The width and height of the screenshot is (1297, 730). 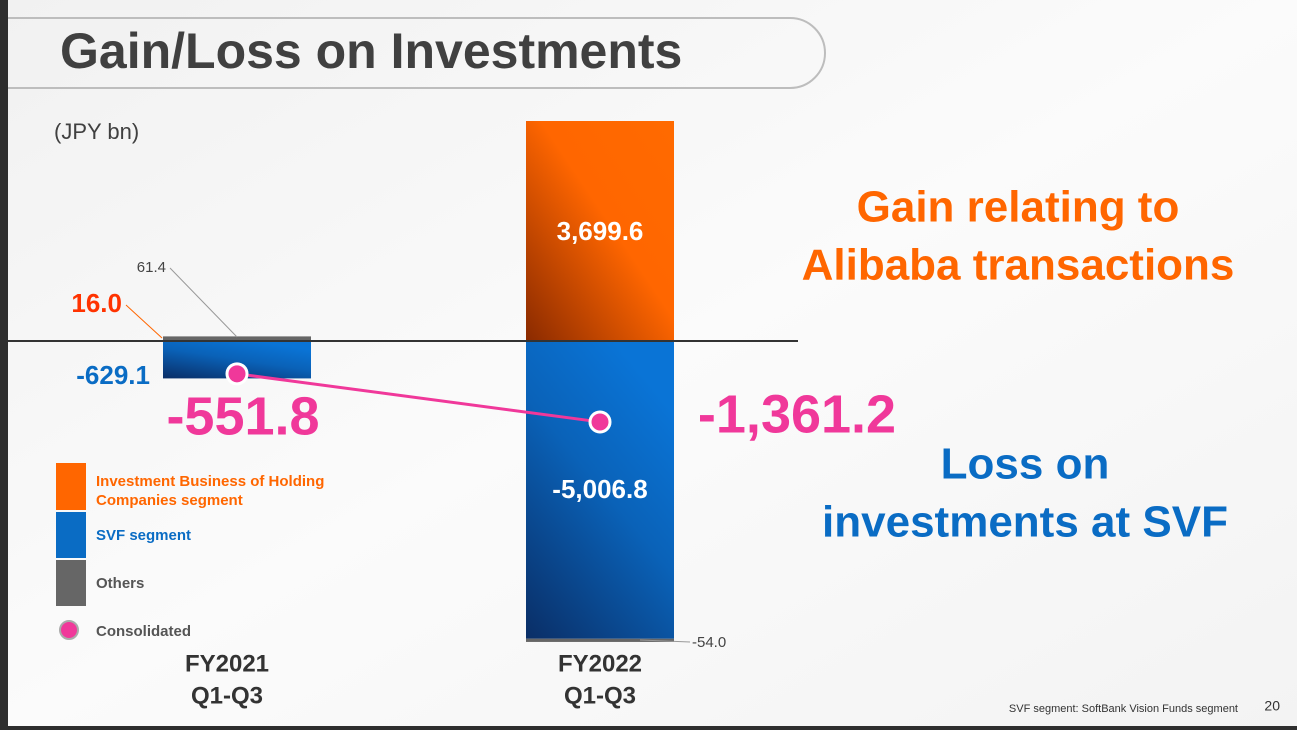 What do you see at coordinates (227, 663) in the screenshot?
I see `x-tick-label: FY2021` at bounding box center [227, 663].